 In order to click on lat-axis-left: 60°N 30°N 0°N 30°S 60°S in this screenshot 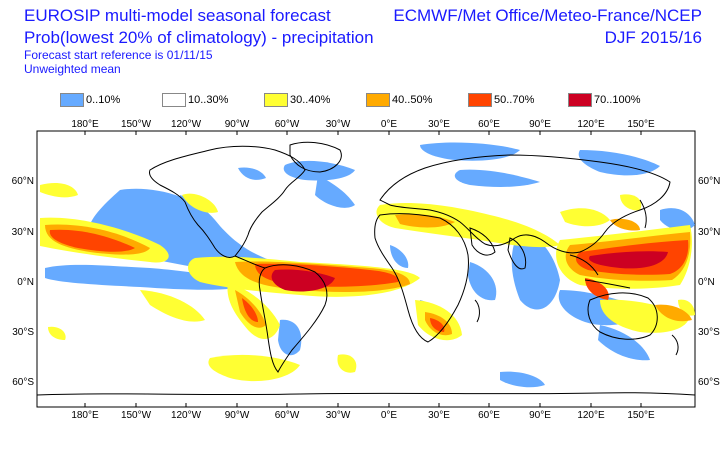, I will do `click(23, 282)`.